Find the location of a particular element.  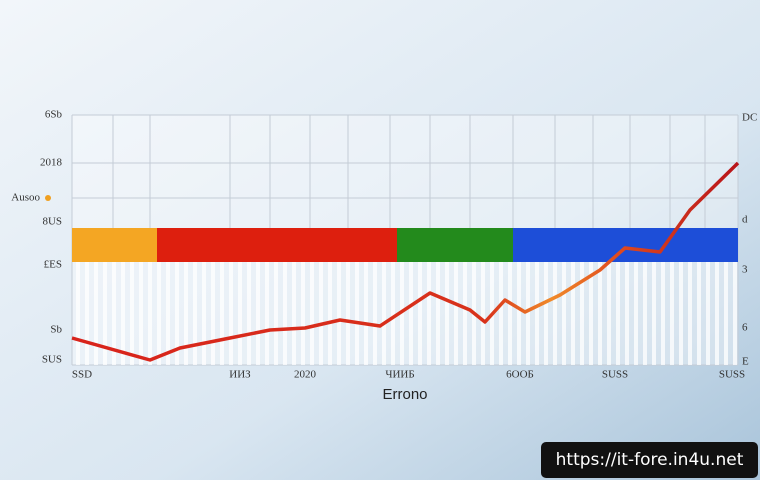

left-label: 6Sb is located at coordinates (54, 115).